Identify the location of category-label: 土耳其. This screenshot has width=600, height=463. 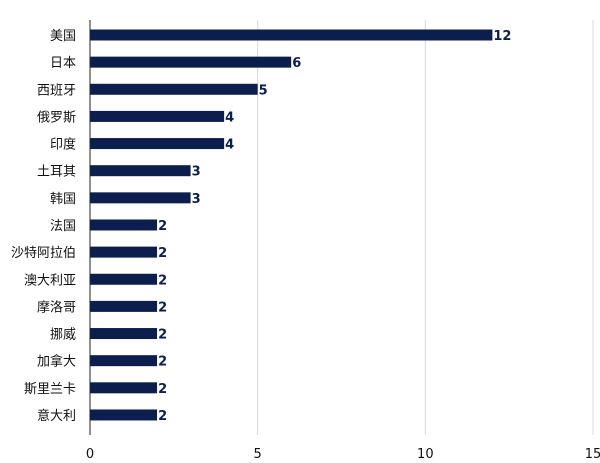
(56, 172).